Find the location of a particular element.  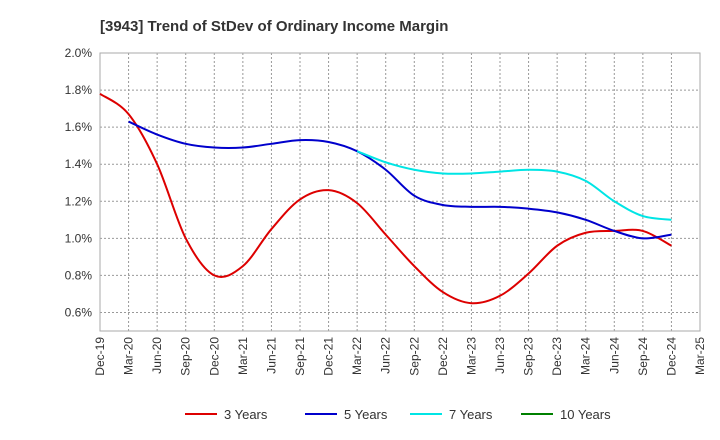

x-tick-label: Sep-21 is located at coordinates (300, 356).